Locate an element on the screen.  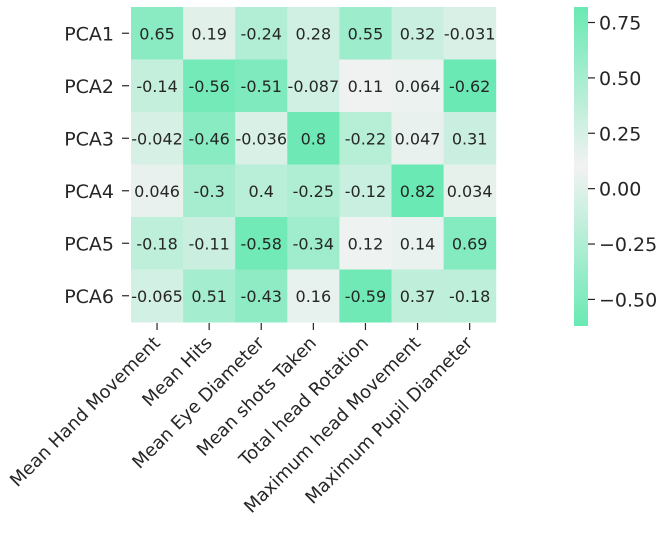
cell-value-label: -0.62 is located at coordinates (469, 86).